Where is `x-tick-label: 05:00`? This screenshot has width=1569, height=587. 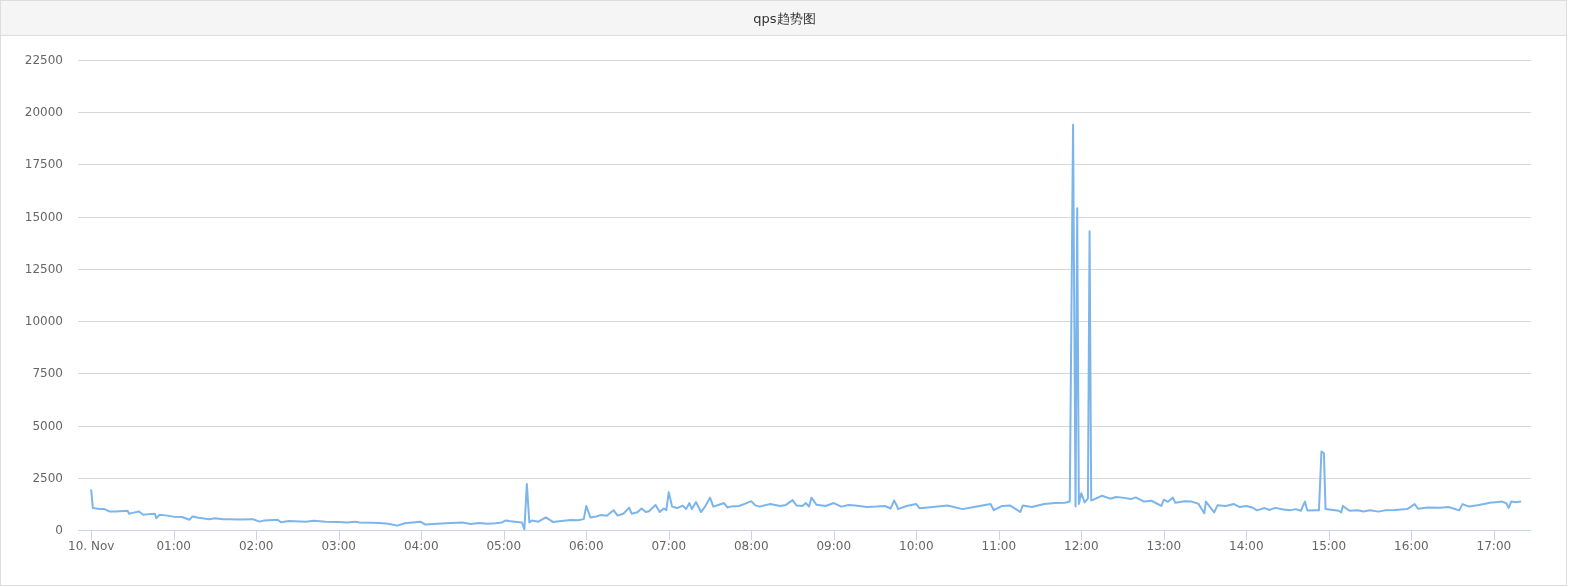
x-tick-label: 05:00 is located at coordinates (504, 546).